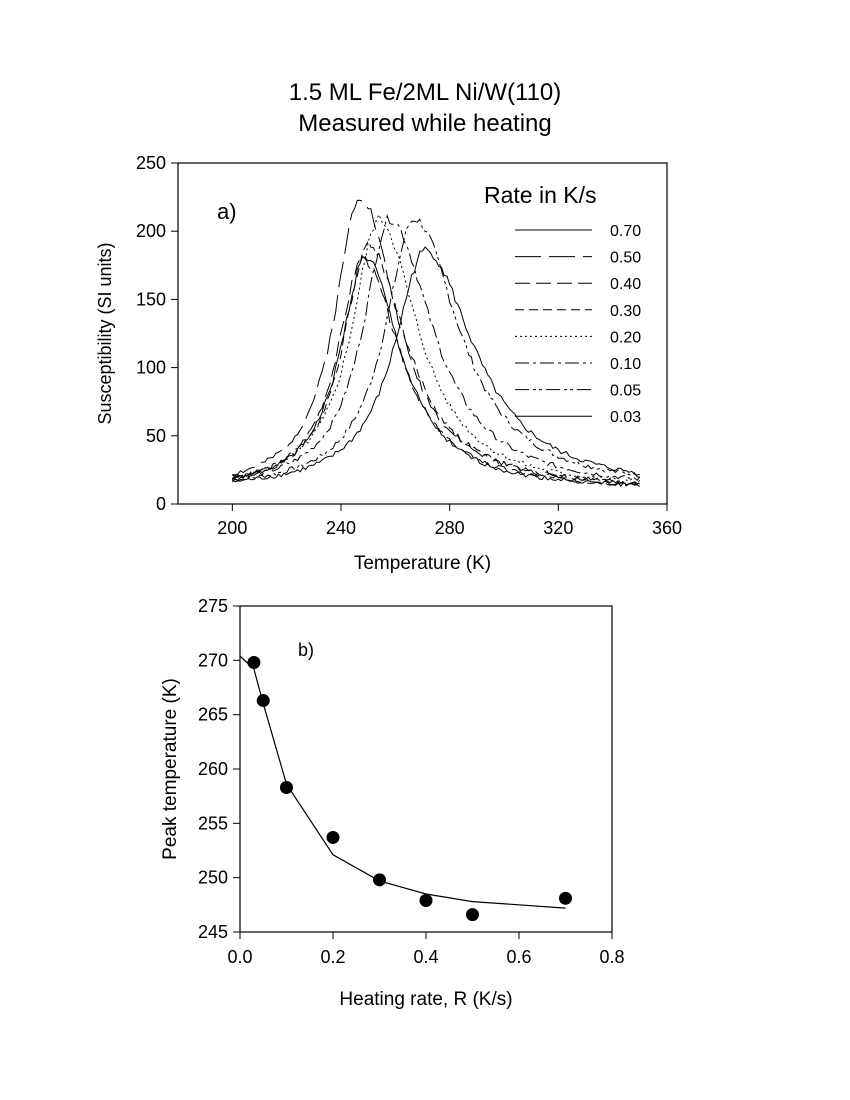 This screenshot has width=850, height=1100. Describe the element at coordinates (213, 823) in the screenshot. I see `y-tick-label-b: 255` at that location.